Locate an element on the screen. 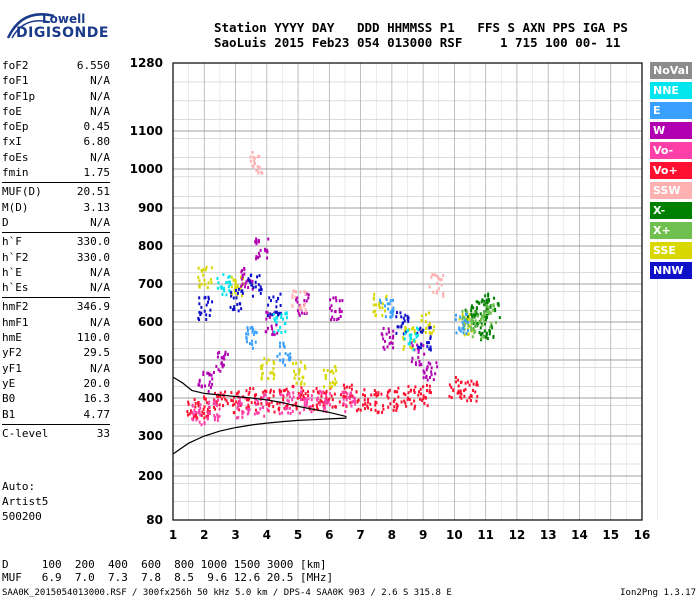  param-separator is located at coordinates (56, 298).